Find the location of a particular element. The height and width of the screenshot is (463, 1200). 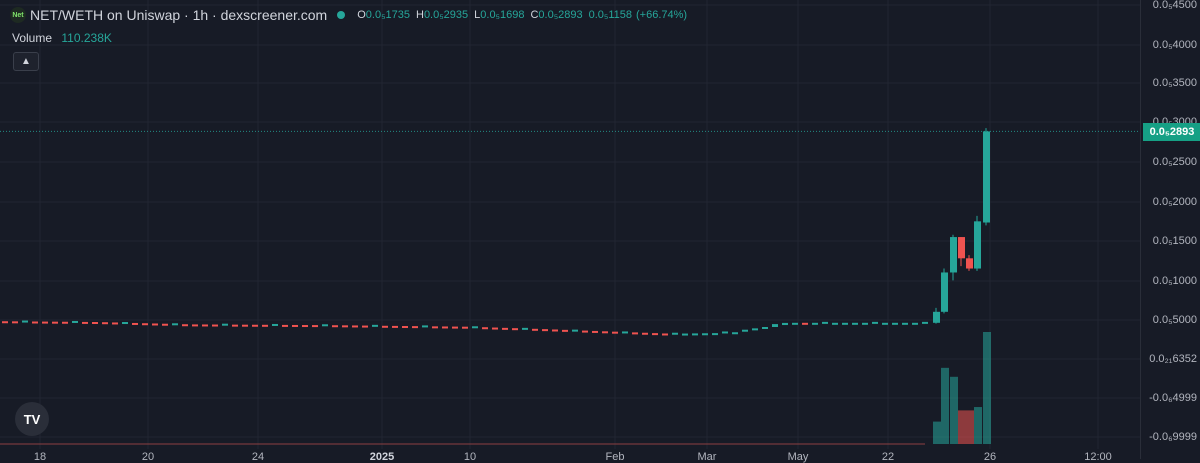

price-axis-label: 0.0₅1000 is located at coordinates (1174, 281).